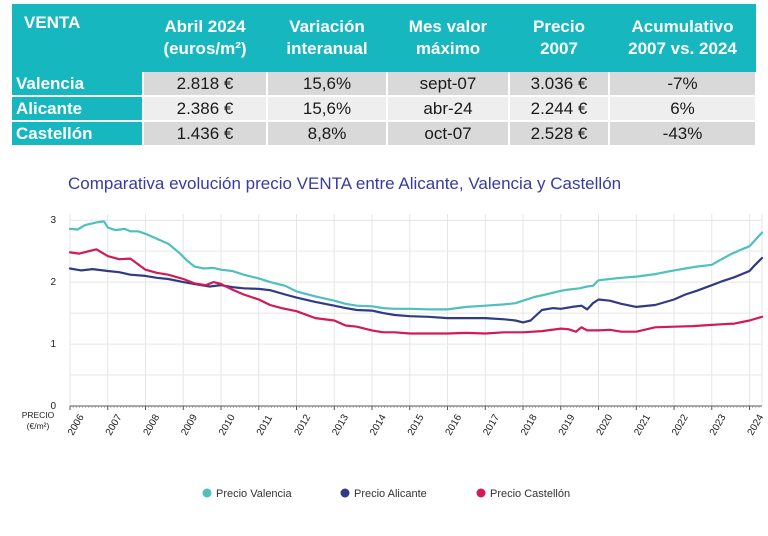 Image resolution: width=768 pixels, height=536 pixels. Describe the element at coordinates (390, 494) in the screenshot. I see `legend-label: Precio Alicante` at that location.